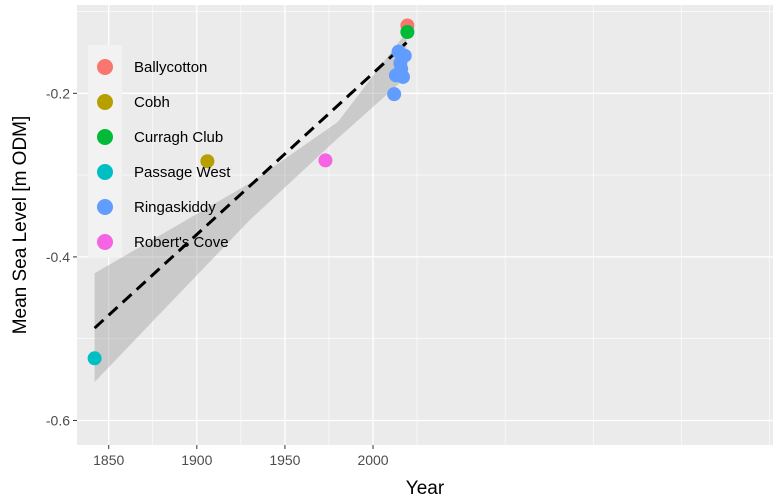 This screenshot has height=500, width=780. I want to click on y-tick-label: -0.4, so click(58, 257).